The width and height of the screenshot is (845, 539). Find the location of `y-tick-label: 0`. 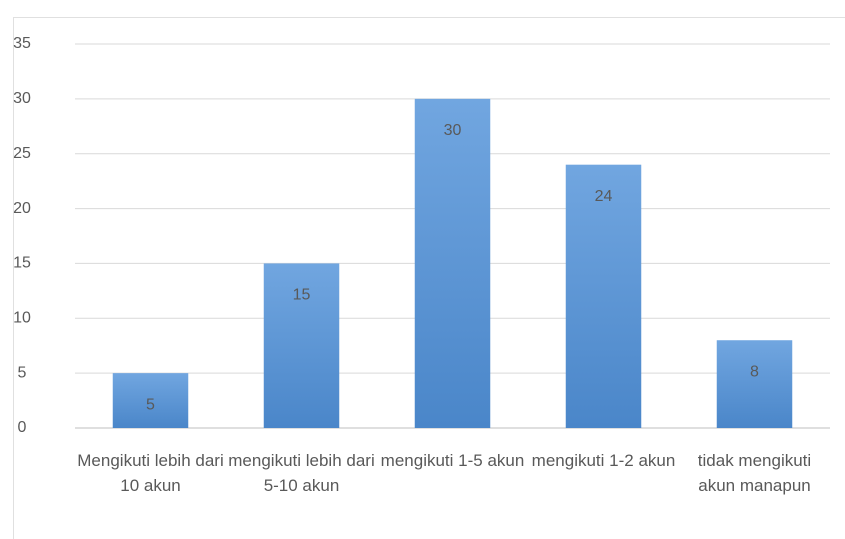

y-tick-label: 0 is located at coordinates (22, 427).